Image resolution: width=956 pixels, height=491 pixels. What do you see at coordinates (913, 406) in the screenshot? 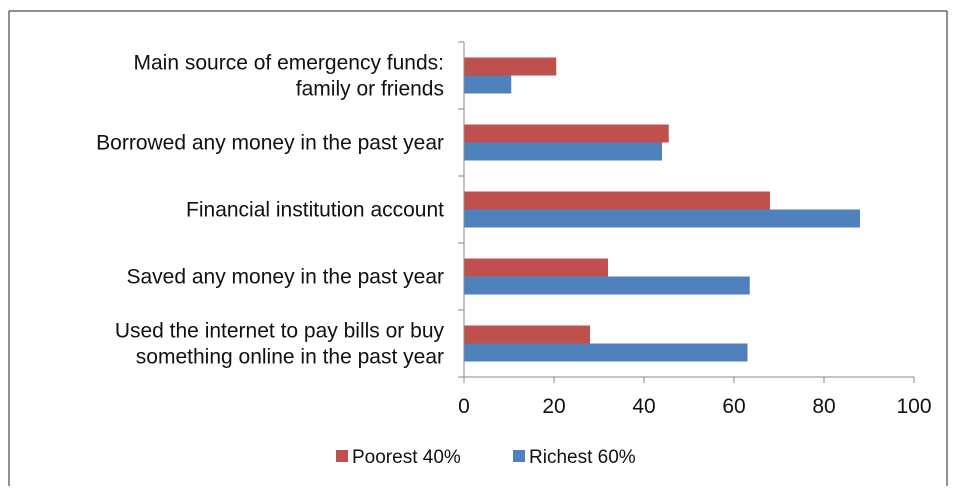
I see `x-tick-label-100: 100` at bounding box center [913, 406].